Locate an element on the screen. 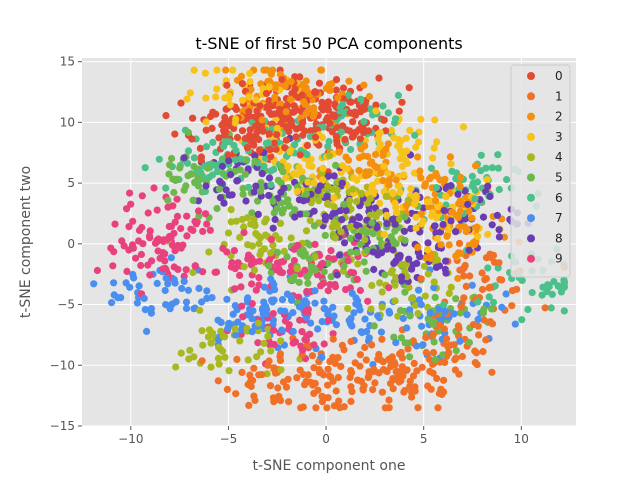  y-tick-label: 10 is located at coordinates (67, 122).